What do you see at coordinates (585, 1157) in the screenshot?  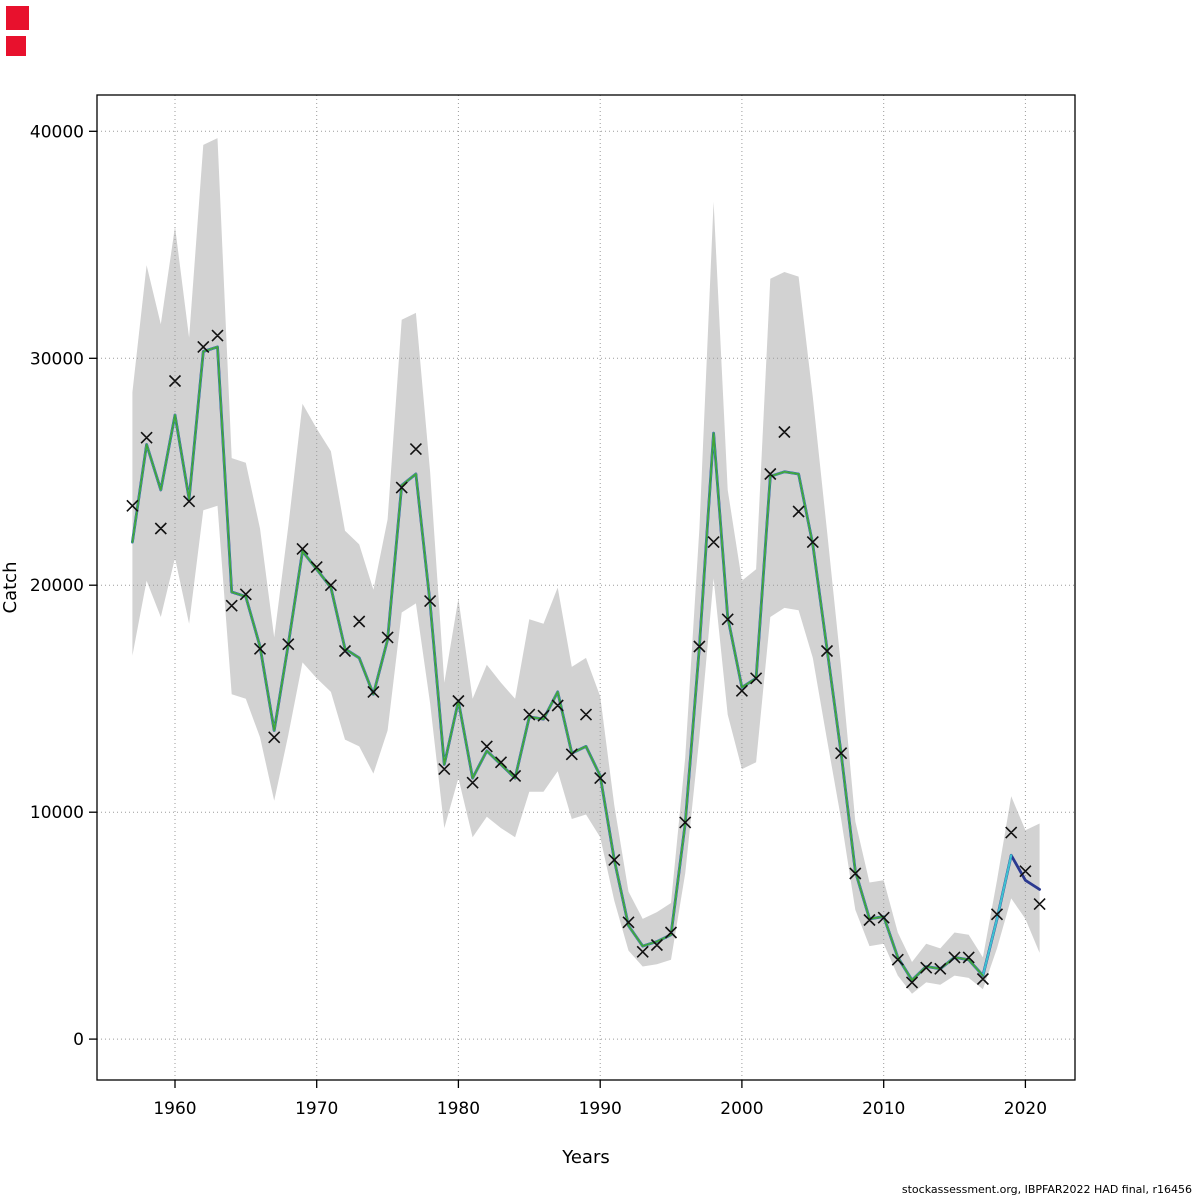 I see `x-axis-label: Years` at bounding box center [585, 1157].